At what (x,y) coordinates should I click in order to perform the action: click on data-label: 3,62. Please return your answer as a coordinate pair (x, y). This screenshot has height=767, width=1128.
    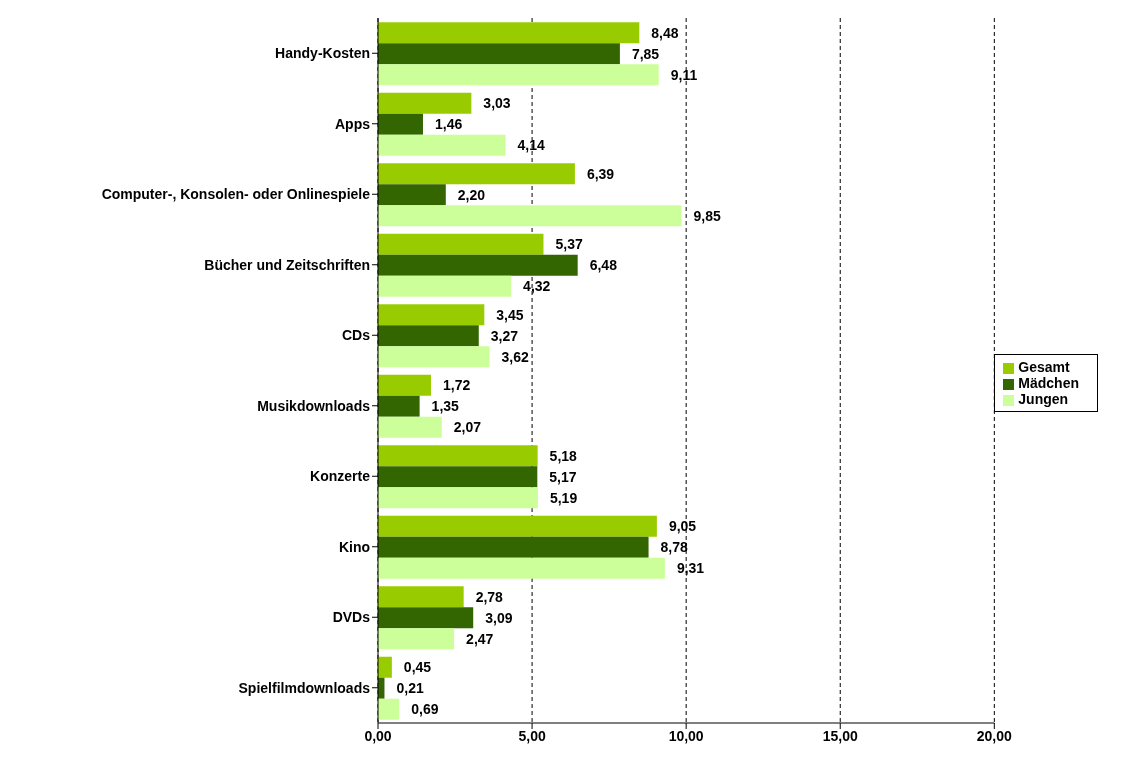
    Looking at the image, I should click on (515, 356).